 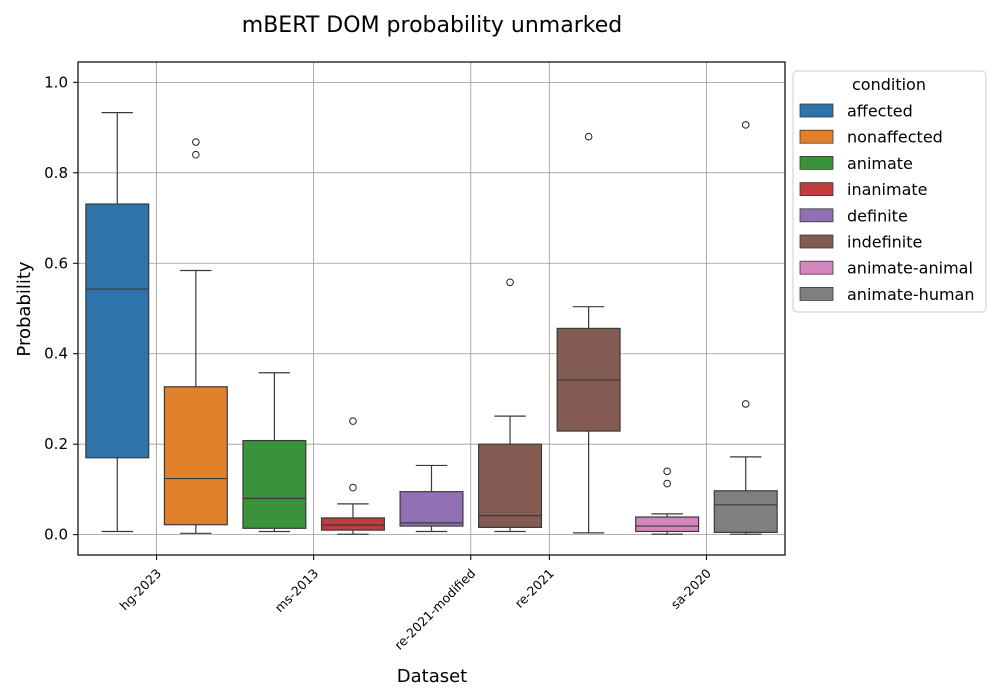 I want to click on legend-label-animate-human: animate-human, so click(x=910, y=294).